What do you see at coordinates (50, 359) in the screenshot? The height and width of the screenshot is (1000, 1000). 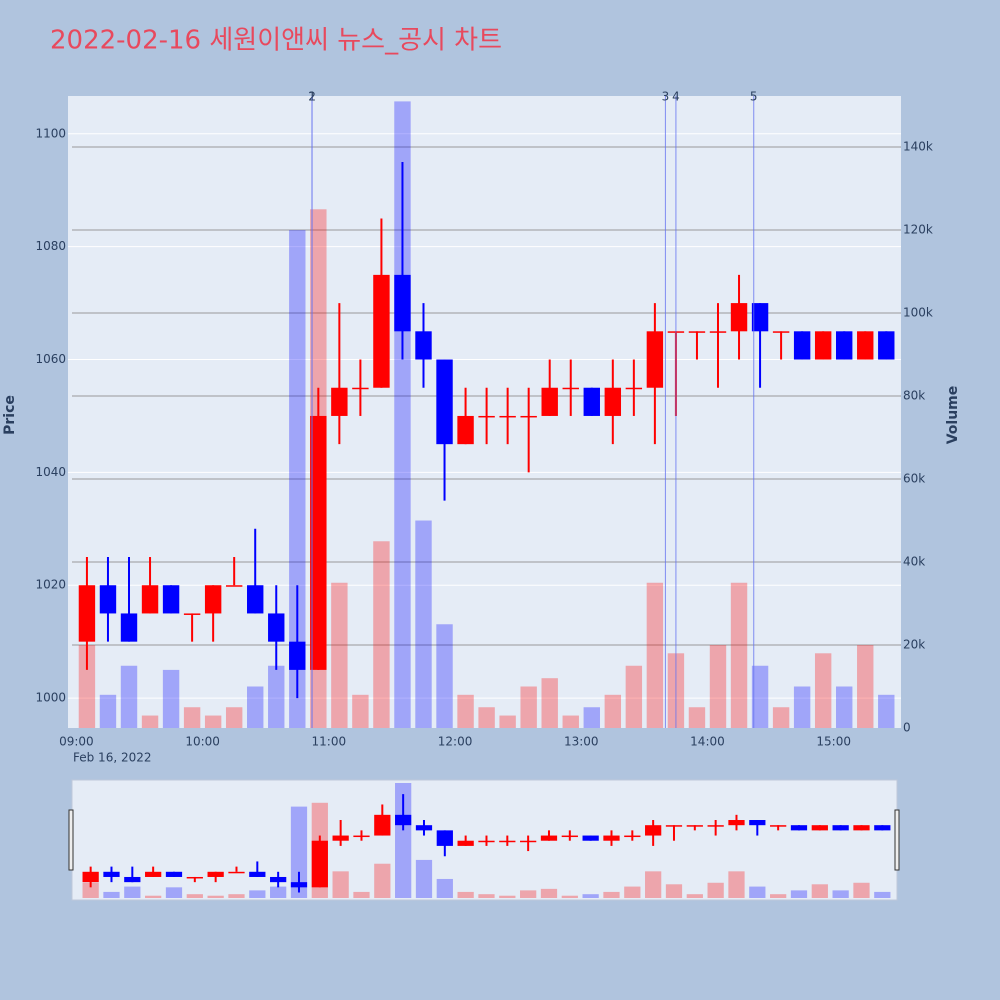 I see `y-tick-label: 1060` at bounding box center [50, 359].